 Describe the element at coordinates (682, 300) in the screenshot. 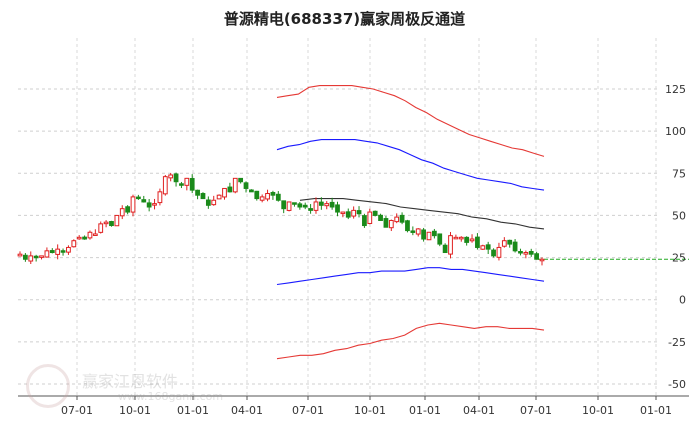

I see `y-tick-label: 0` at that location.